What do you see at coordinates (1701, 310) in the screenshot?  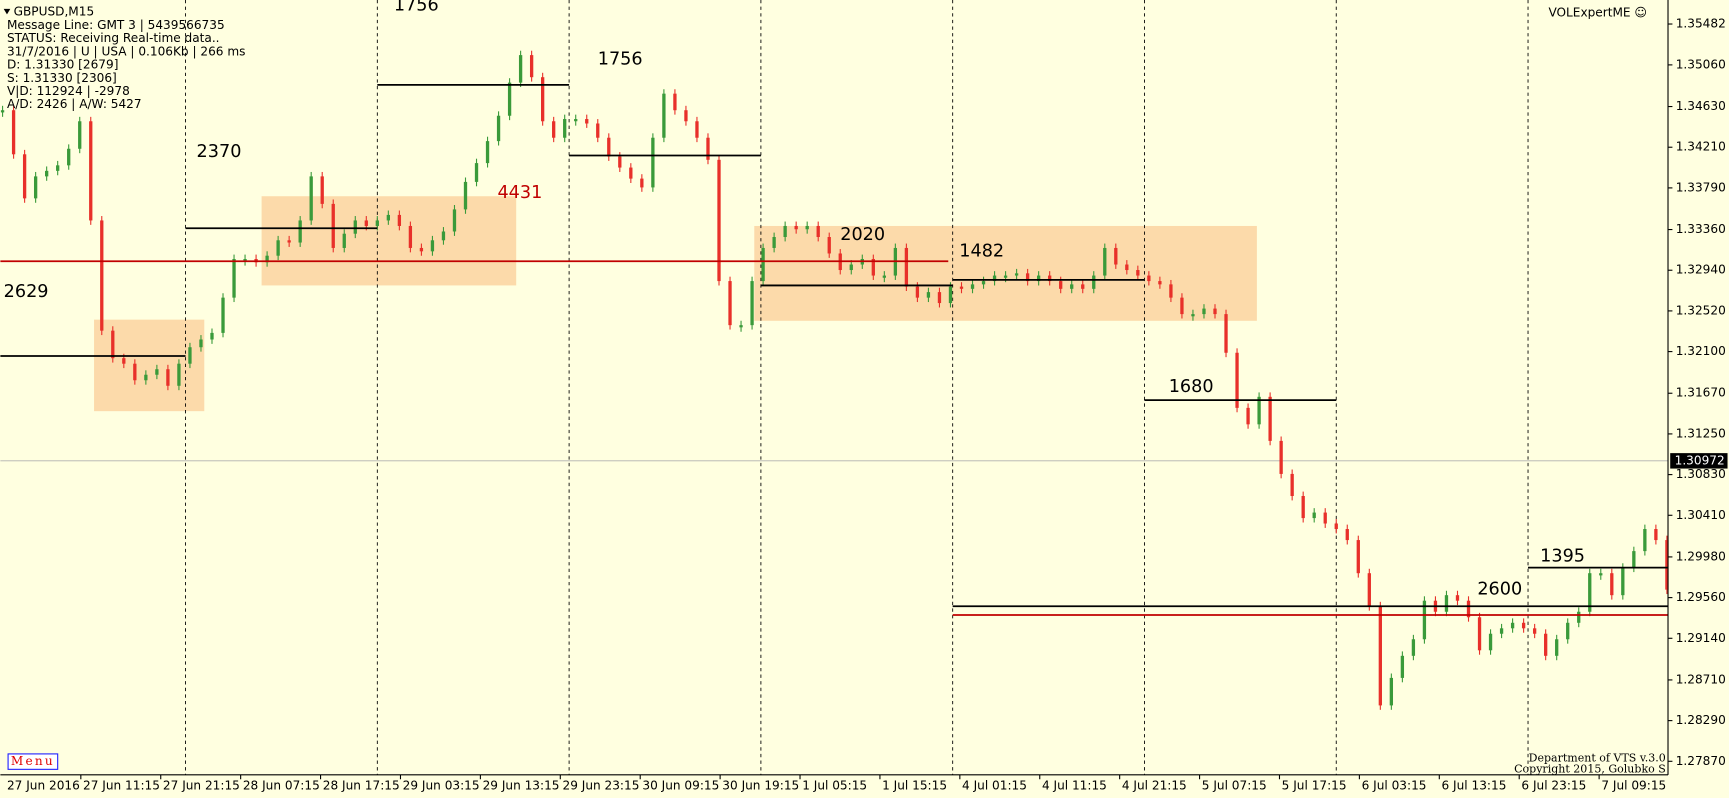 I see `y-tick-label: 1.32520` at bounding box center [1701, 310].